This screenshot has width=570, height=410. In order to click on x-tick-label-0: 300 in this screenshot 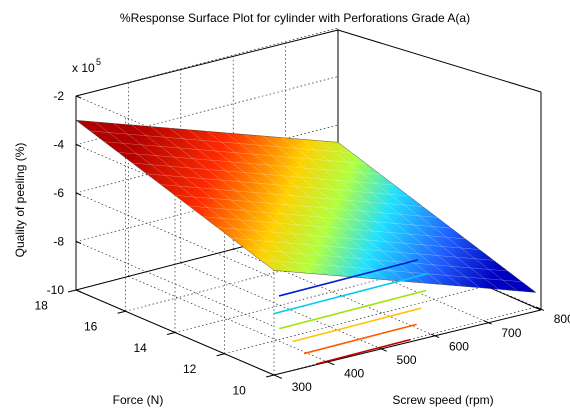, I will do `click(302, 387)`.